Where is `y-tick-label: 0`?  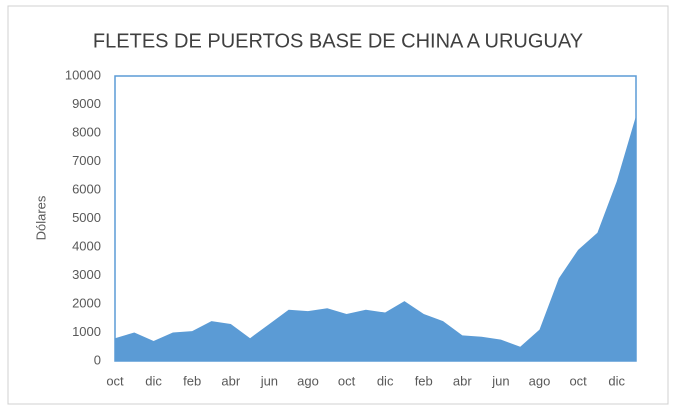
y-tick-label: 0 is located at coordinates (97, 359).